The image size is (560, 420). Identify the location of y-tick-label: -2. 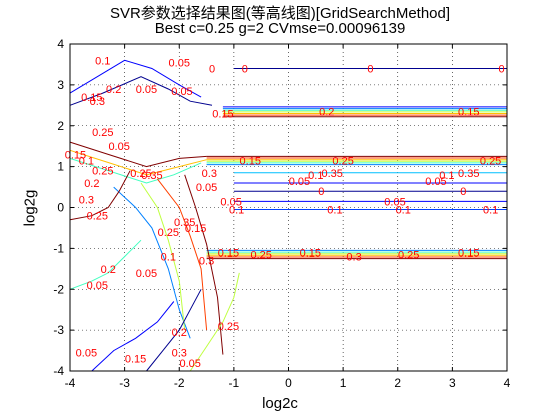
(58, 289).